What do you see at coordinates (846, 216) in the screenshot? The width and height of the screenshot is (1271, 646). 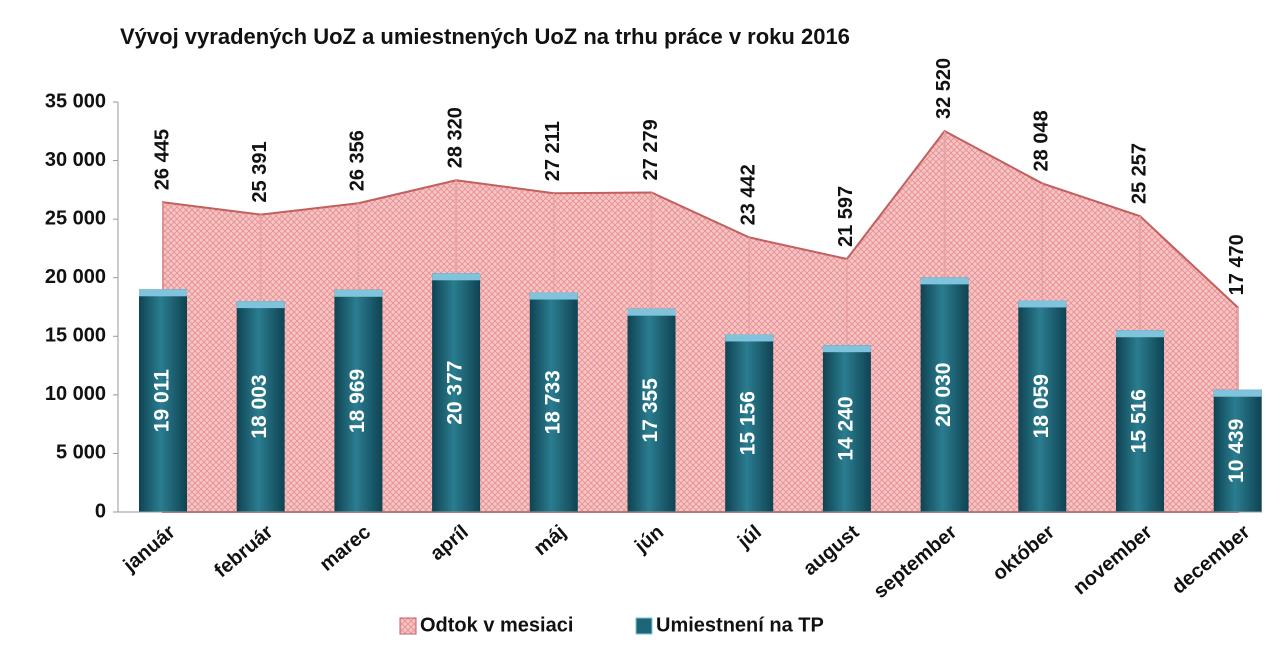 I see `data-label: 21 597` at bounding box center [846, 216].